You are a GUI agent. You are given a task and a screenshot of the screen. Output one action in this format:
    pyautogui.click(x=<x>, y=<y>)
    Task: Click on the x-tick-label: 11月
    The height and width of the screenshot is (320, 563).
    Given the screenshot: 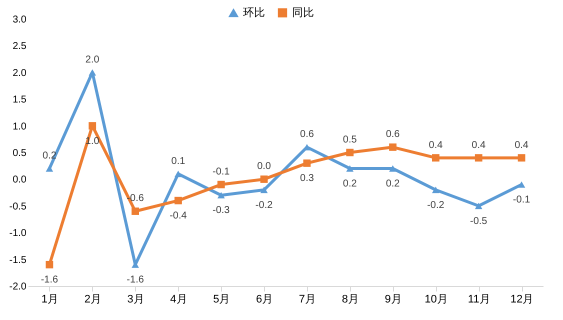 What is the action you would take?
    pyautogui.click(x=479, y=300)
    